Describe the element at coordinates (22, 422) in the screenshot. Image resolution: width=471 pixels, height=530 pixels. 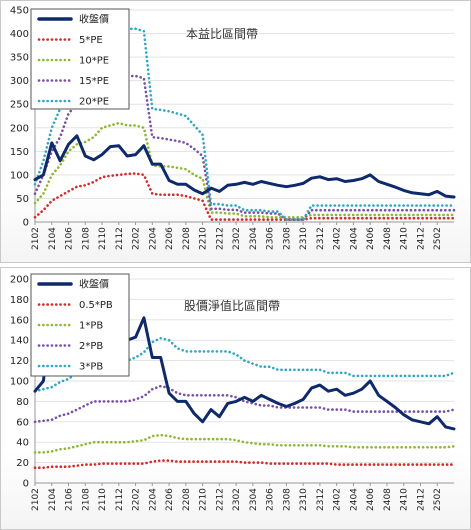
I see `y-tick-label: 60` at that location.